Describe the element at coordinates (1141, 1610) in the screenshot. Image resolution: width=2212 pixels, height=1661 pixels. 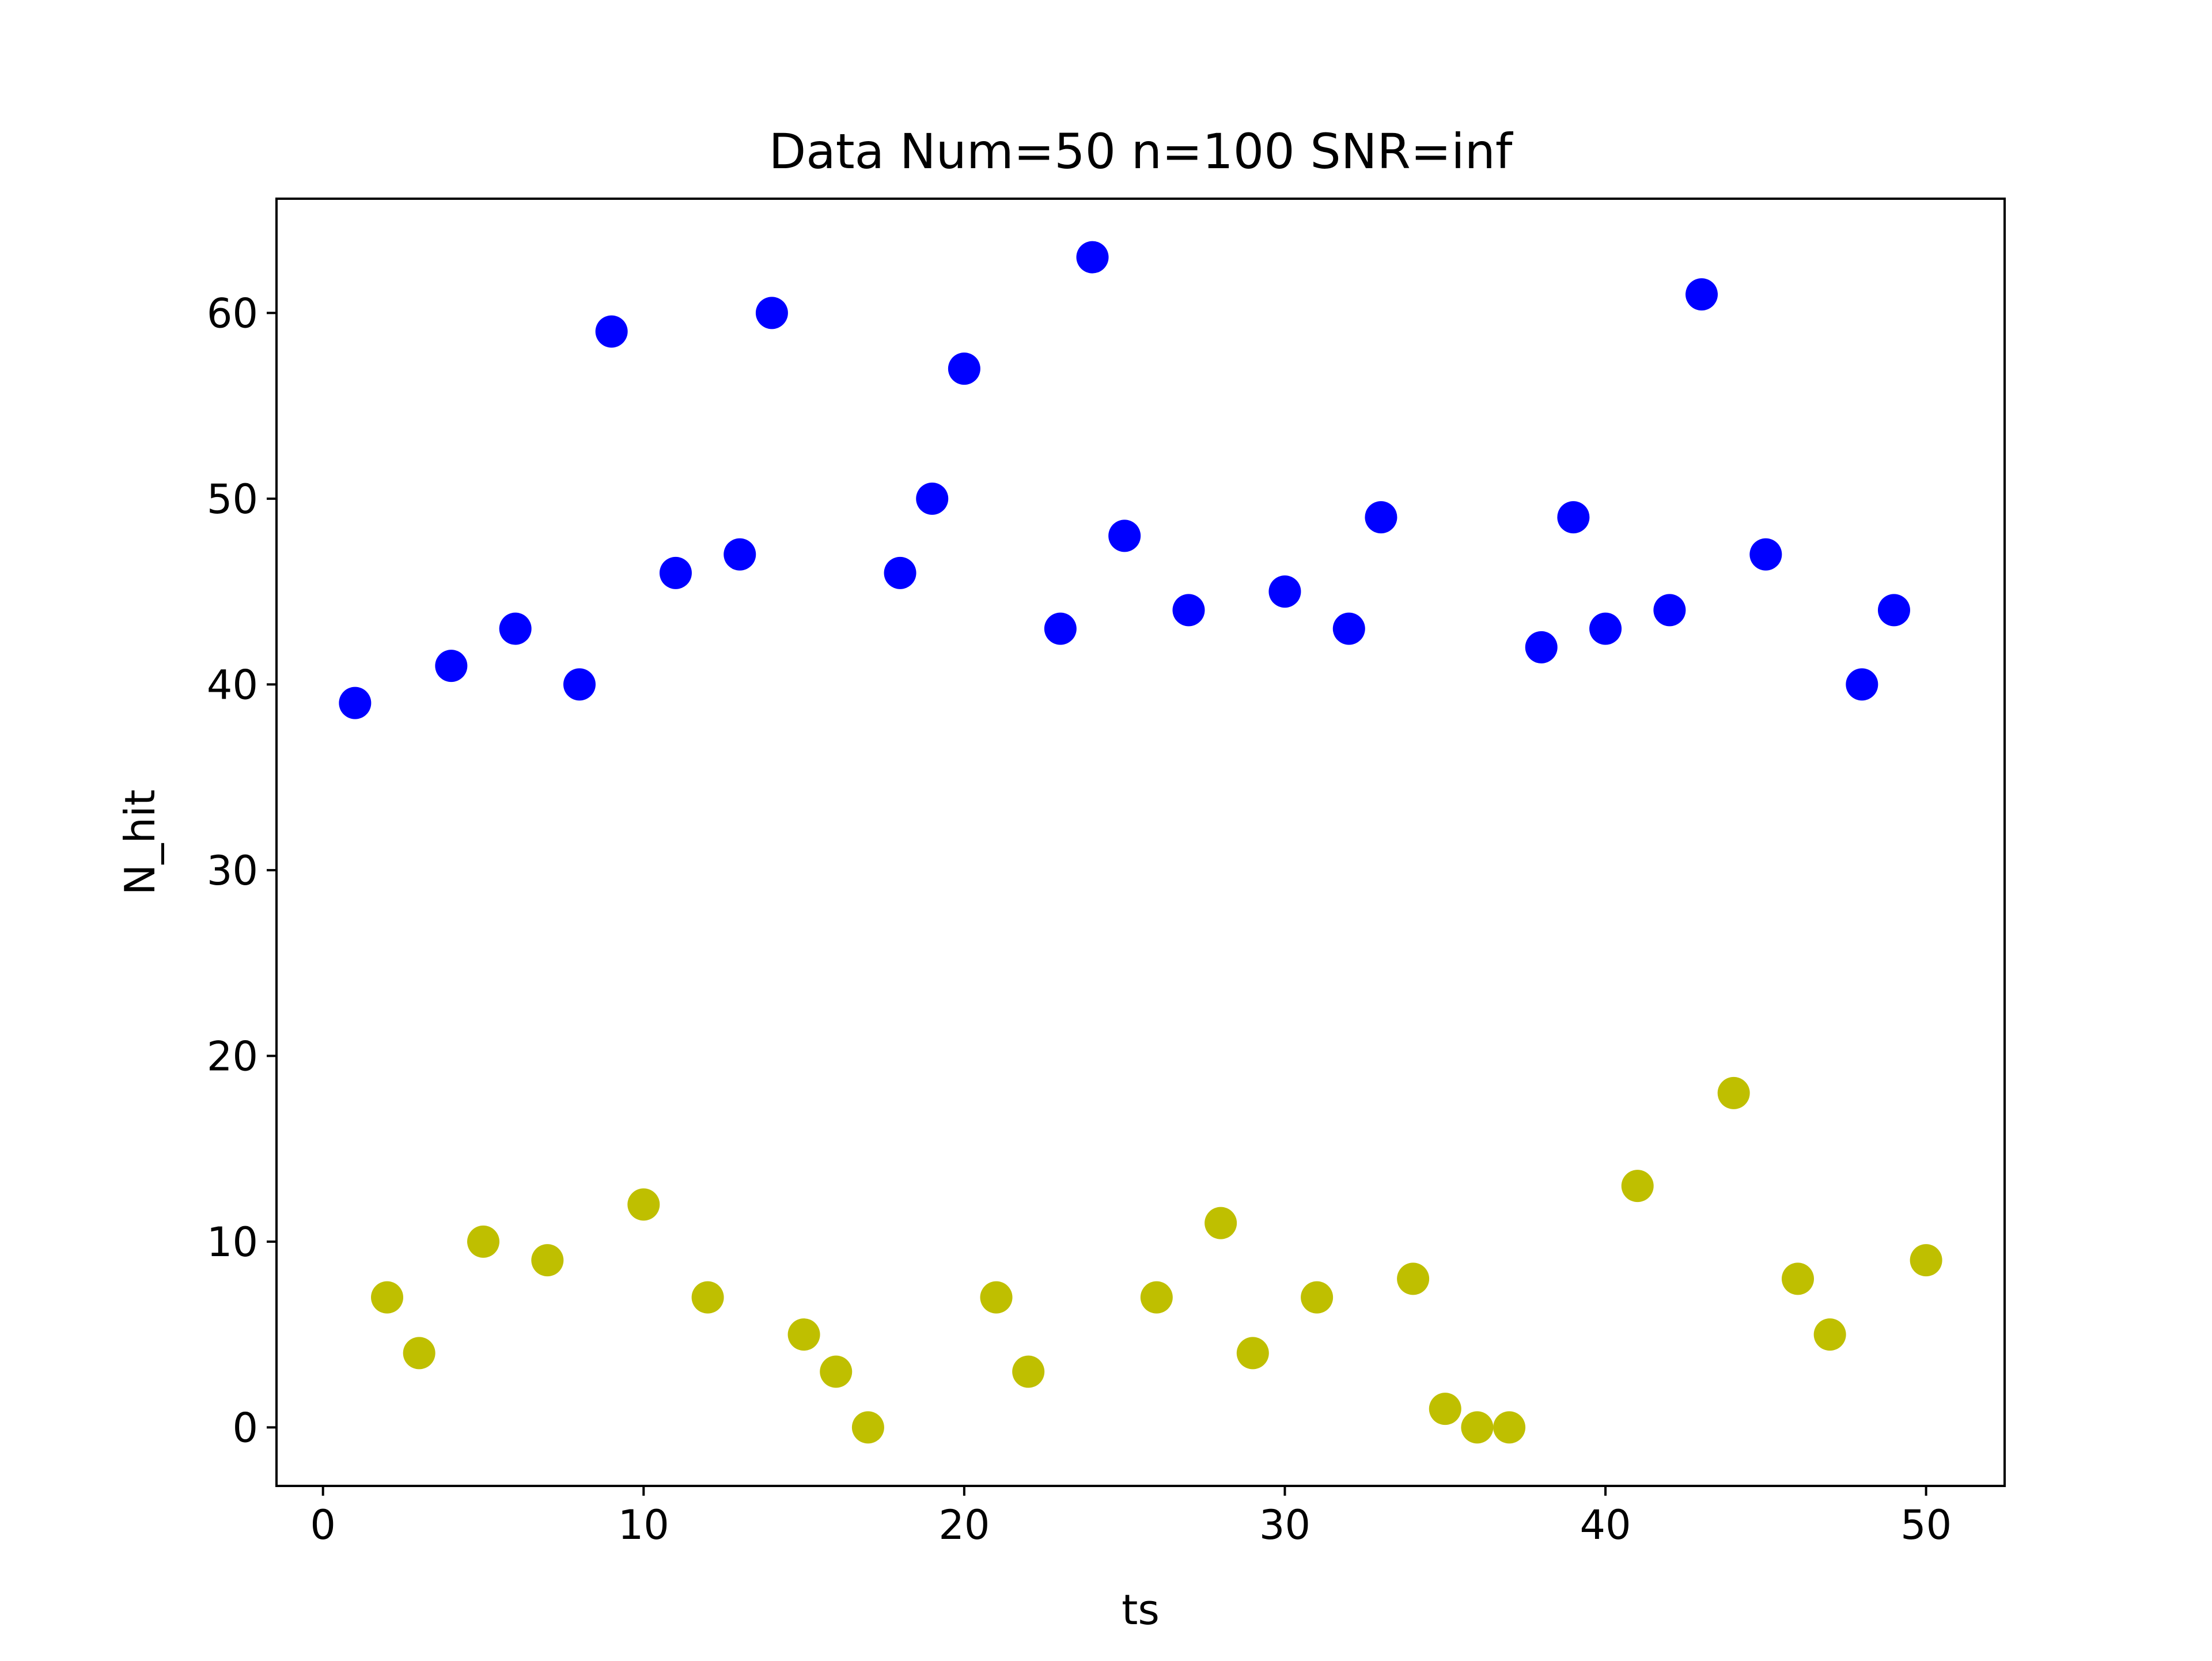
I see `x-axis-label: ts` at that location.